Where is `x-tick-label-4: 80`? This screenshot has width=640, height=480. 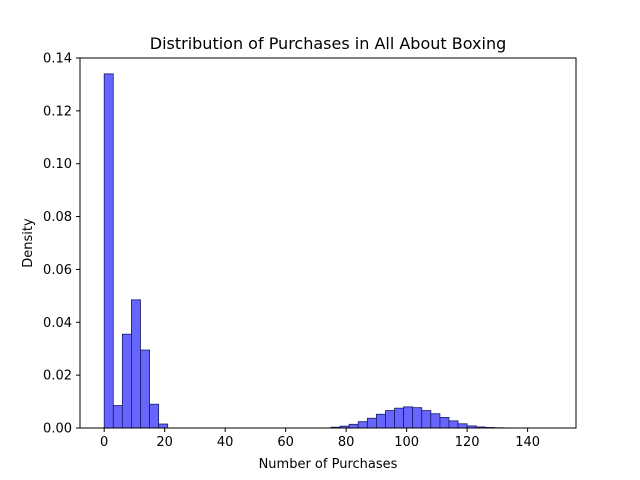 x-tick-label-4: 80 is located at coordinates (346, 442).